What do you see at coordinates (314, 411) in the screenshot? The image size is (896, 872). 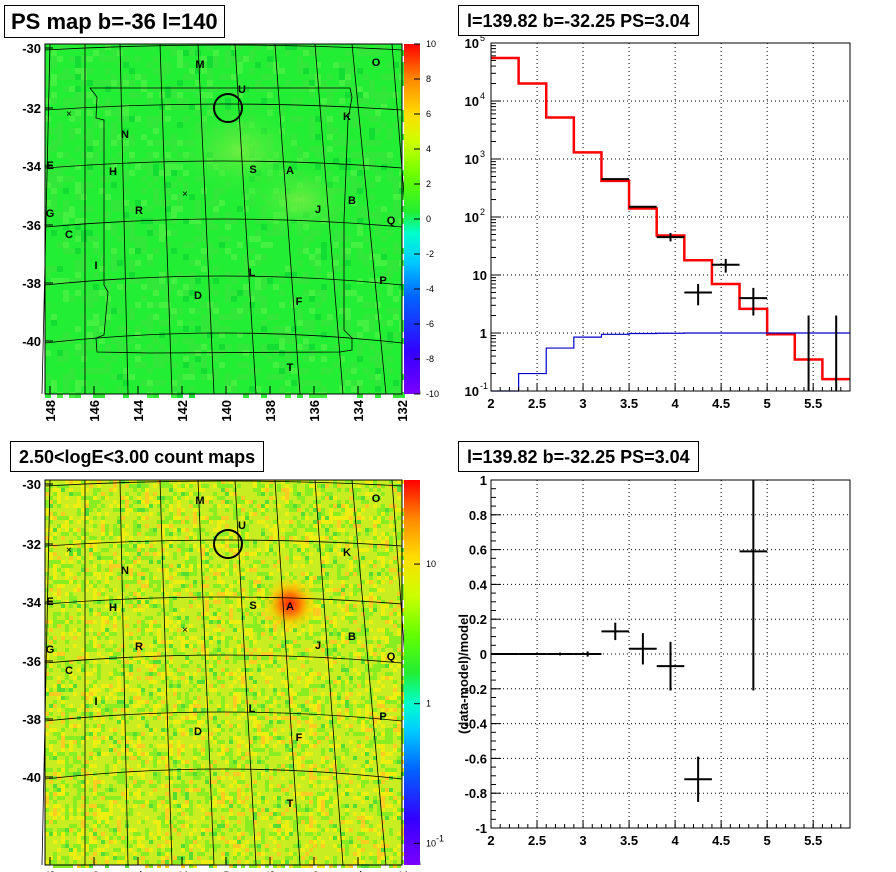 I see `x-tick-label: 136` at bounding box center [314, 411].